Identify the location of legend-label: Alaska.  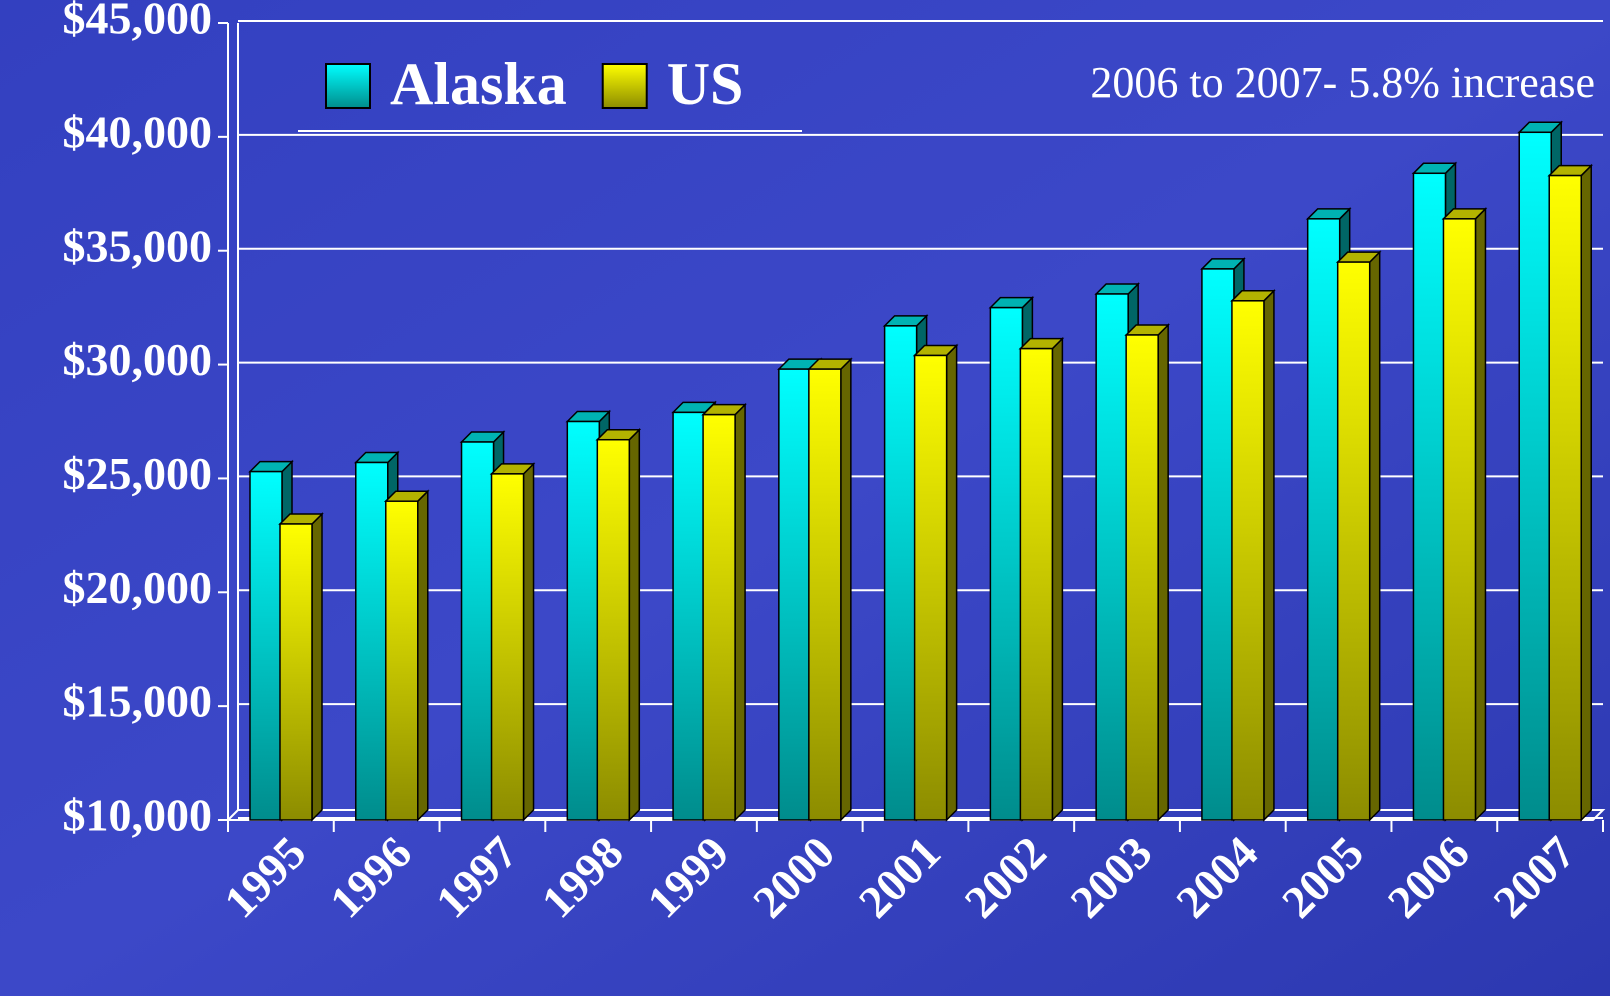
(478, 84).